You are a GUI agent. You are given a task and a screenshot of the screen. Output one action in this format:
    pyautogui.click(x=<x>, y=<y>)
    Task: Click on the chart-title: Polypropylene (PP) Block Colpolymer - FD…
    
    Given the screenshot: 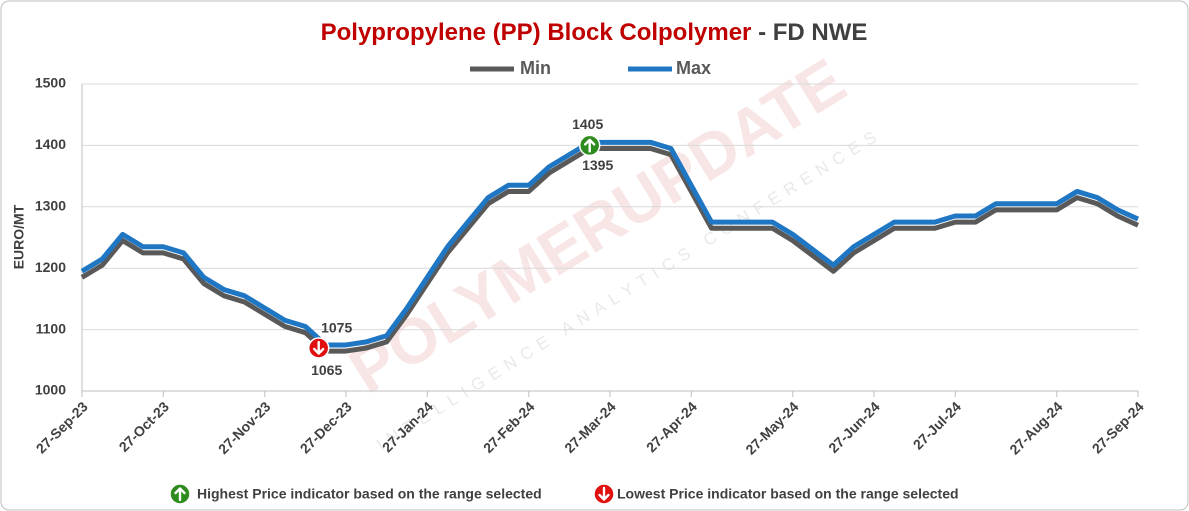 What is the action you would take?
    pyautogui.click(x=594, y=32)
    